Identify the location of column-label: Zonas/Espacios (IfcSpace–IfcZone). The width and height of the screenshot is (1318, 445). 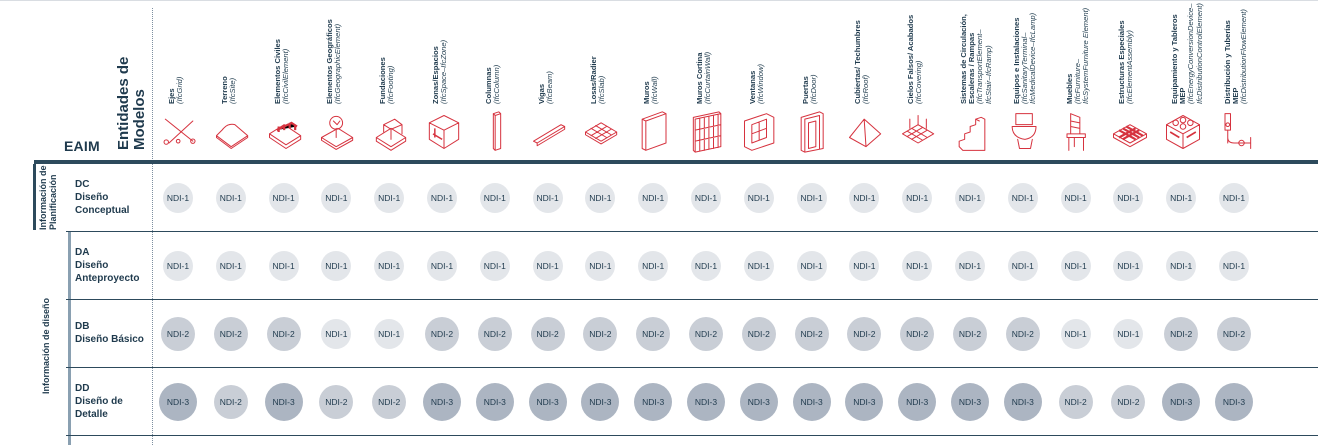
(440, 54).